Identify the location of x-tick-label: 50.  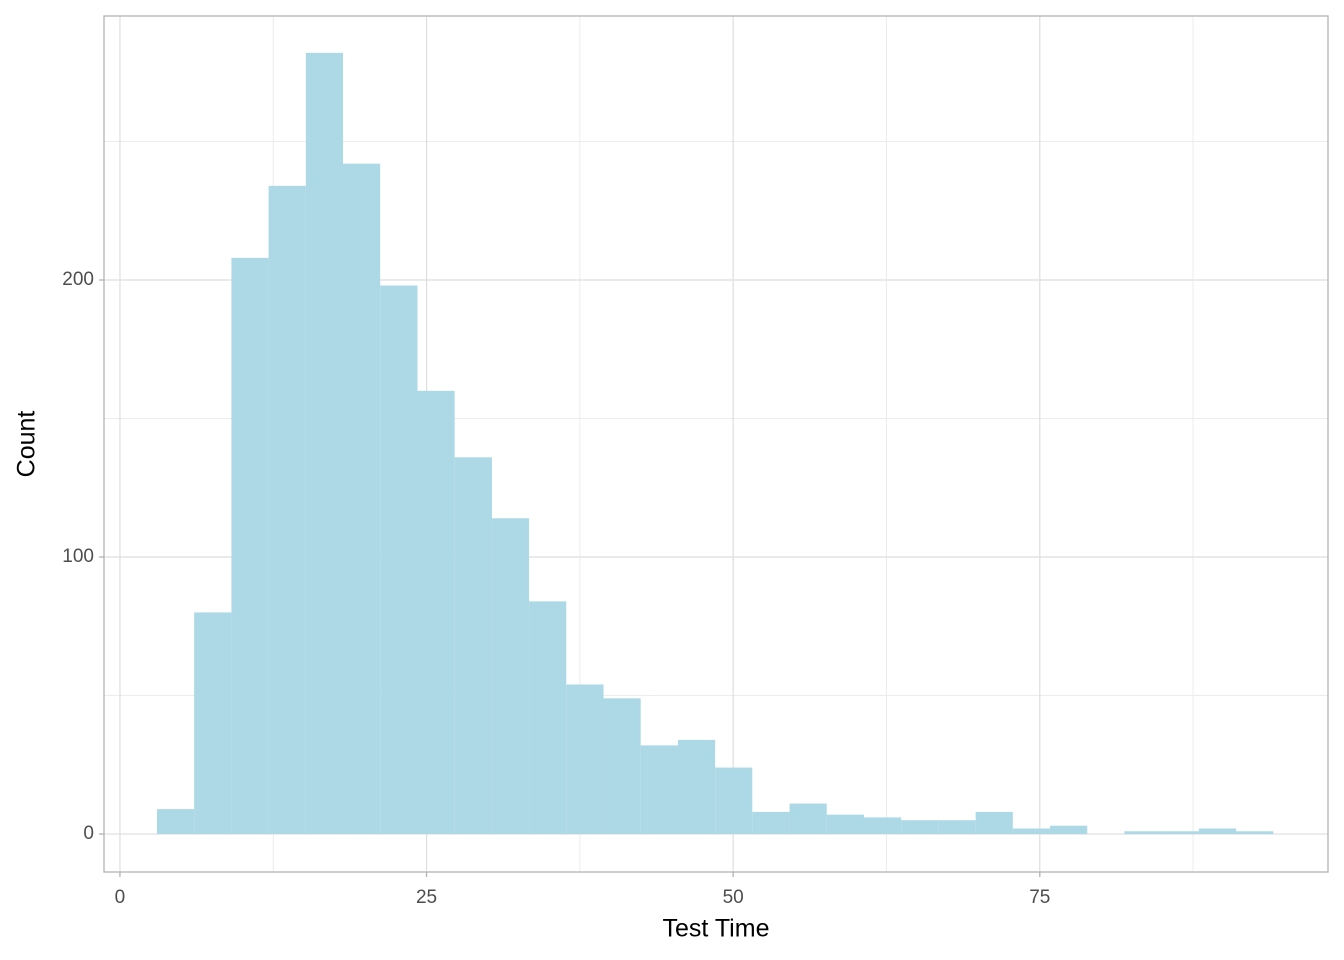
(733, 897).